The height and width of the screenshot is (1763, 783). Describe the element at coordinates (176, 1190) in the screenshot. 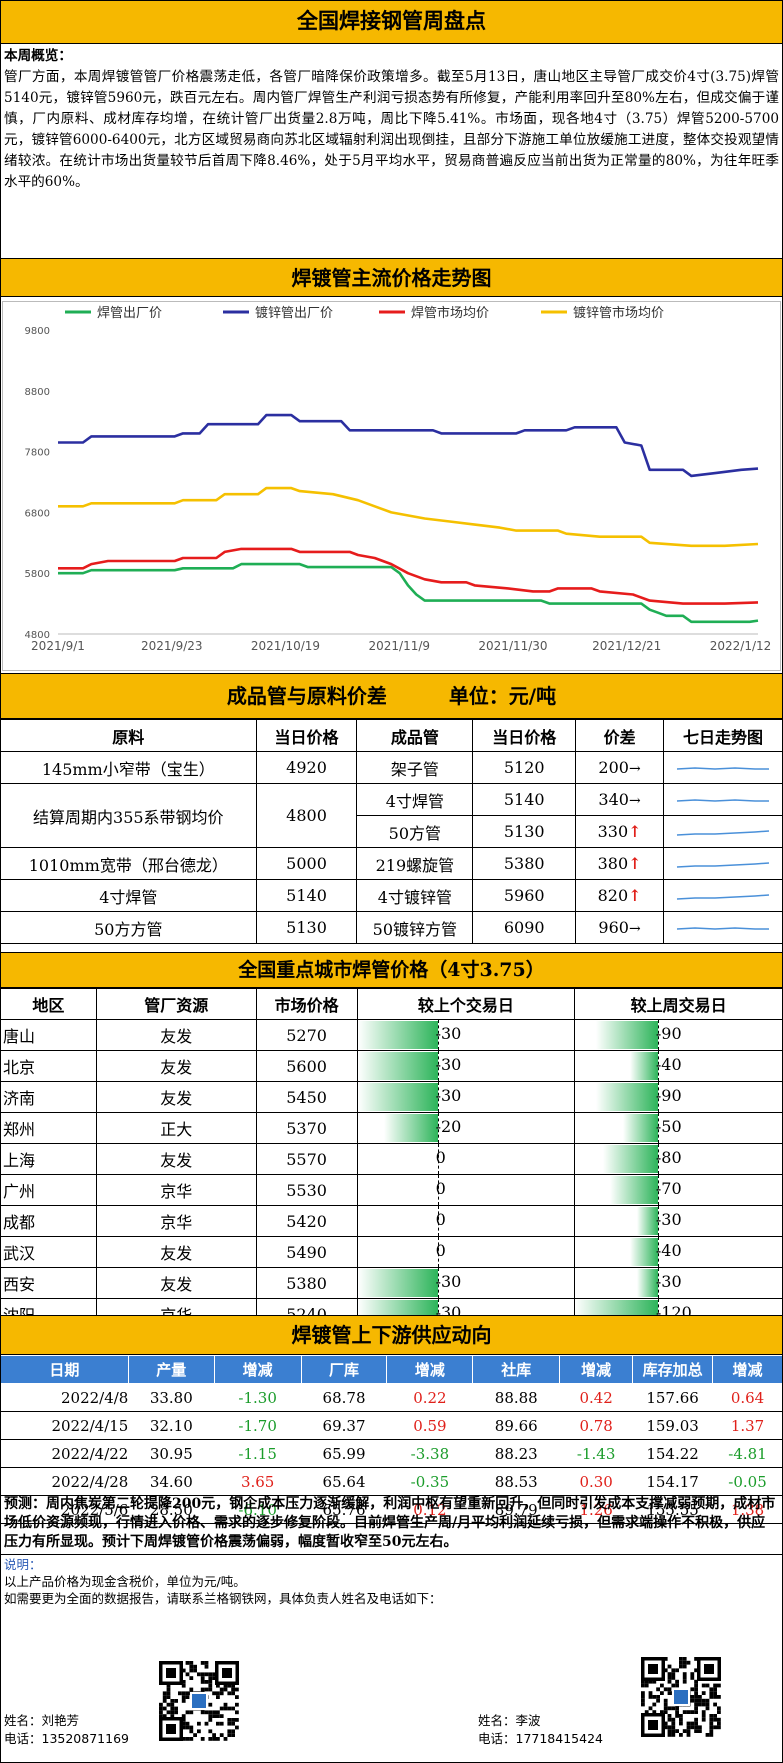

I see `mill-name: 京华` at that location.